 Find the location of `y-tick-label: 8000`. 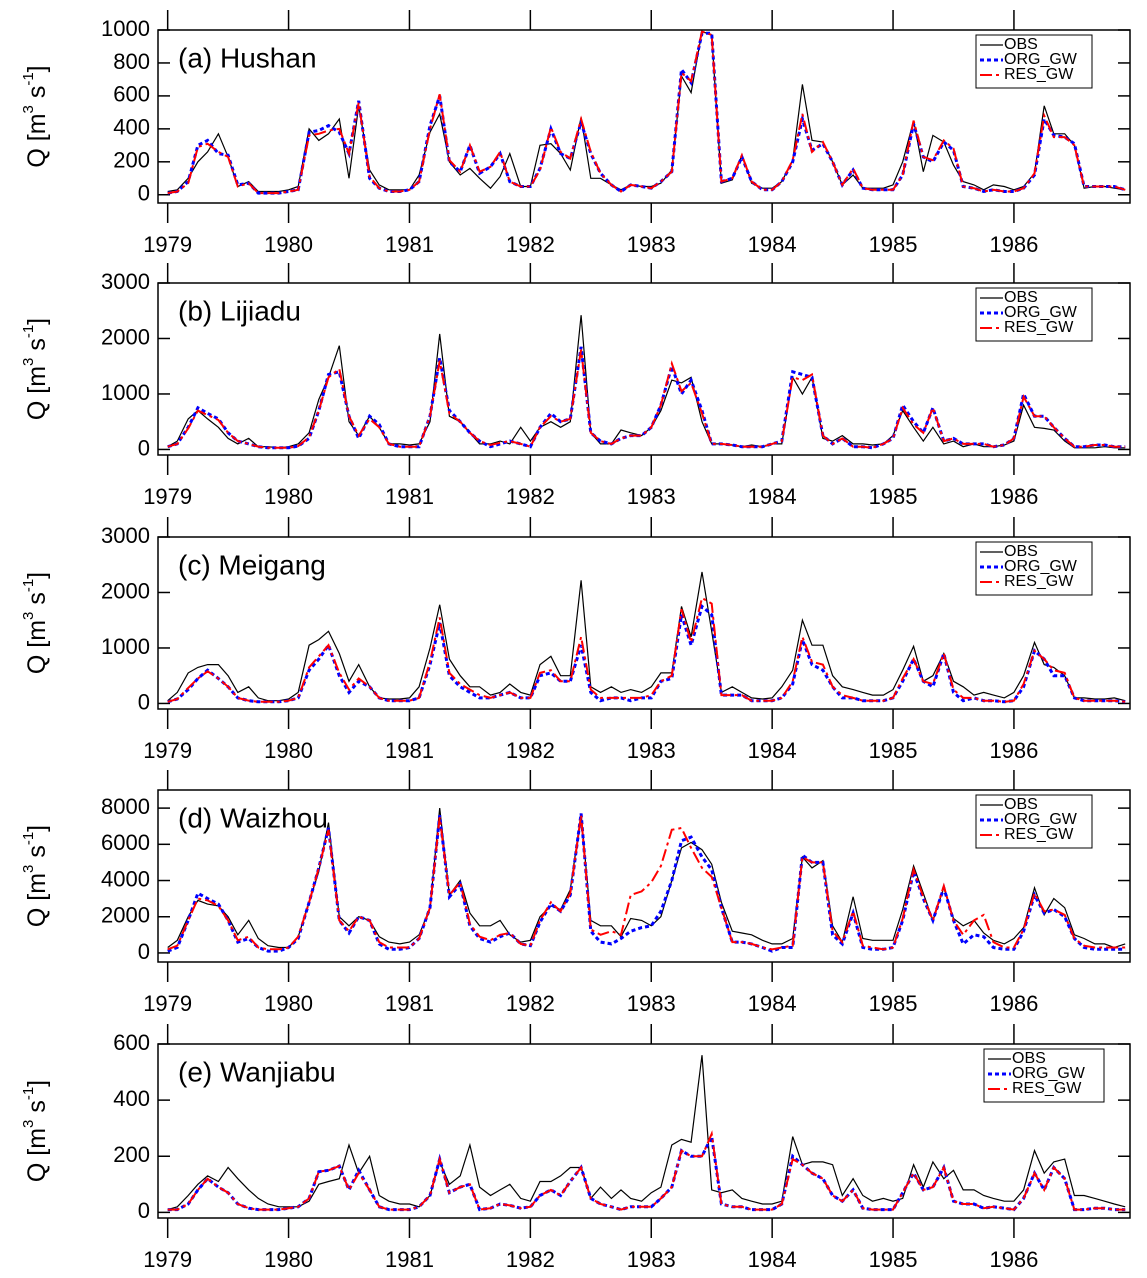

y-tick-label: 8000 is located at coordinates (125, 806).